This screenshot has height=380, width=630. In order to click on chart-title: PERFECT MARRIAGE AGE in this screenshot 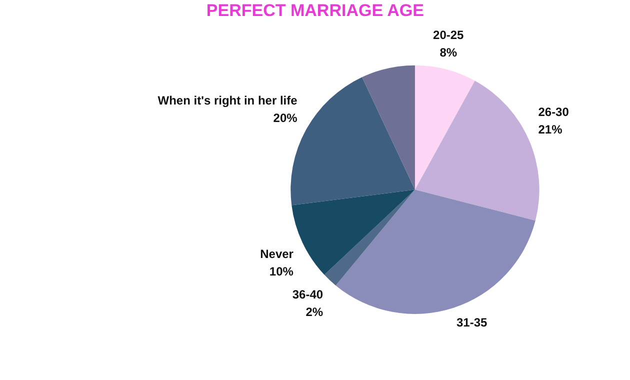, I will do `click(315, 10)`.